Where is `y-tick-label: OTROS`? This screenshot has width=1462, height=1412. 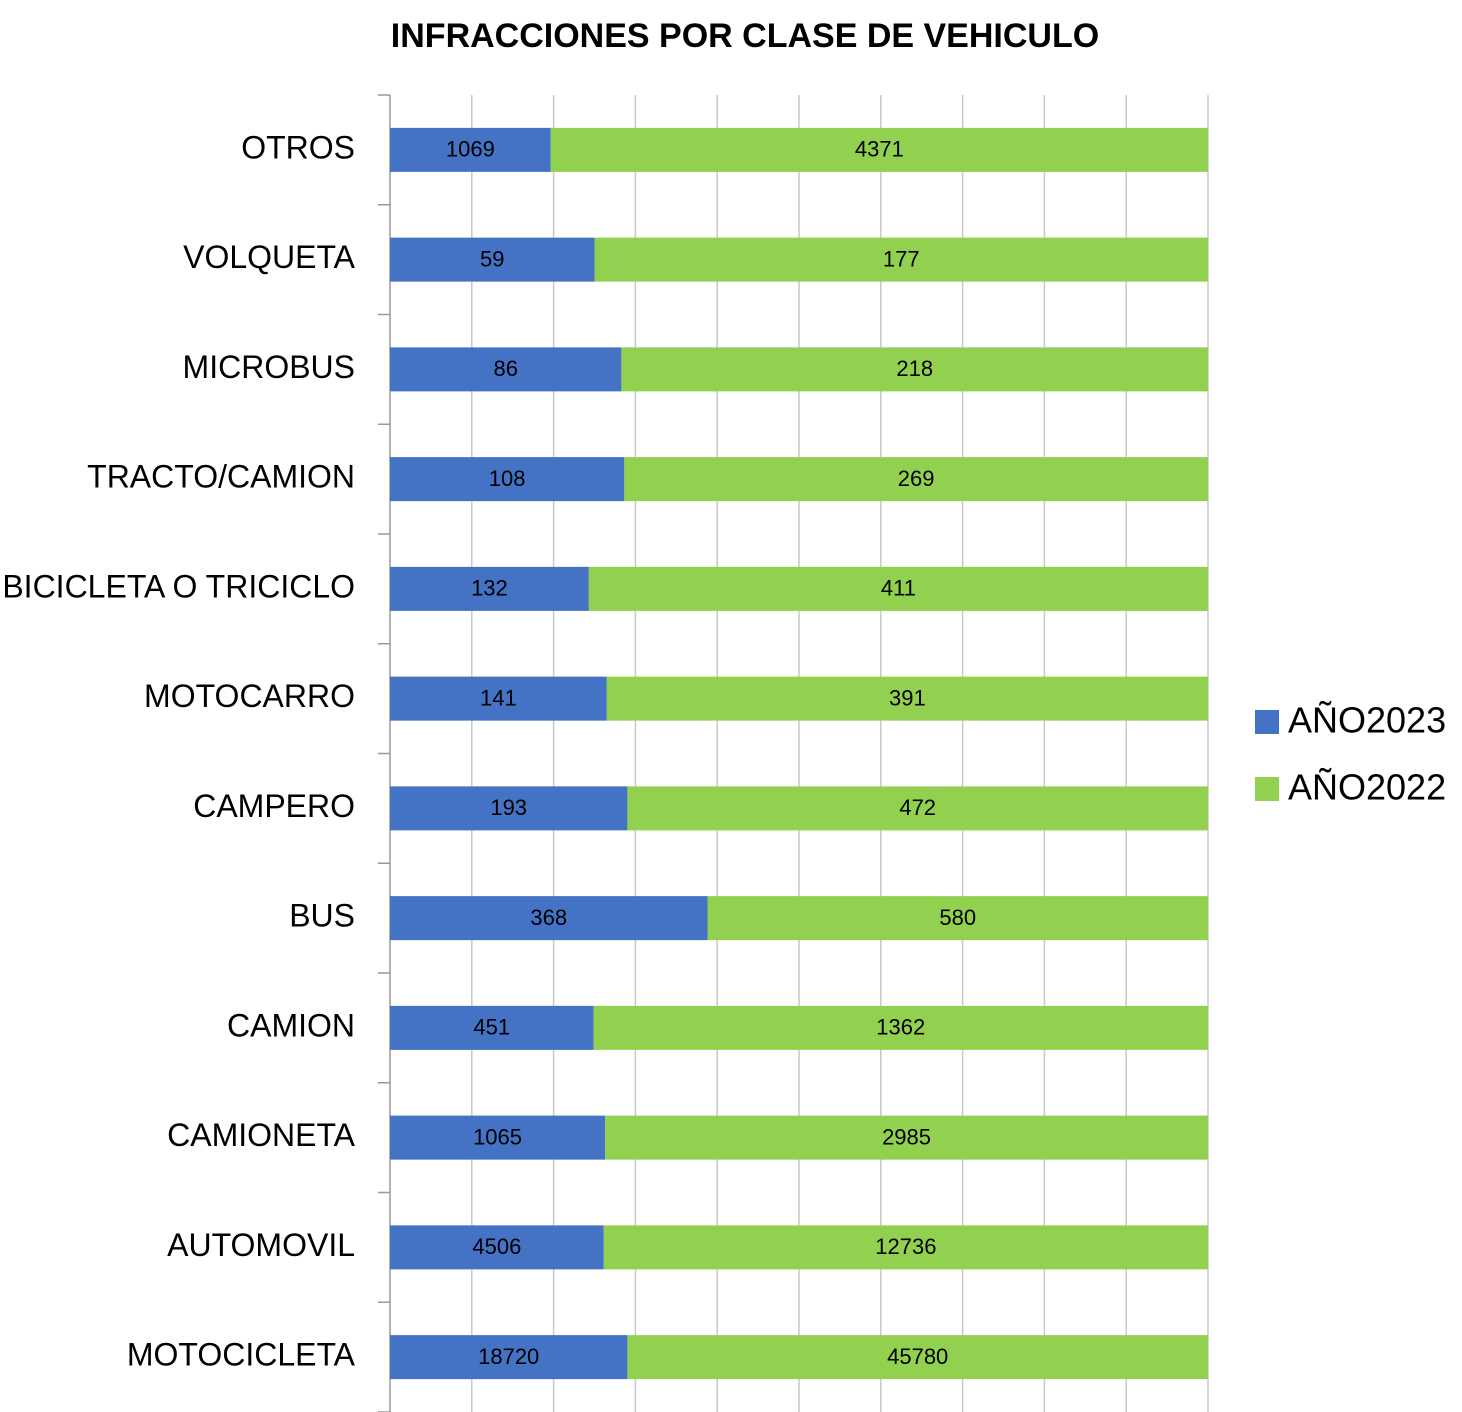
y-tick-label: OTROS is located at coordinates (298, 147).